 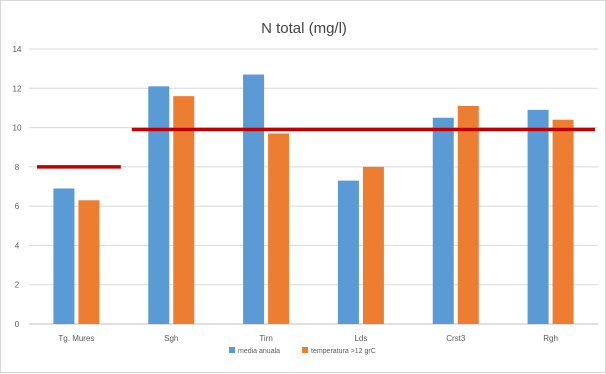 I want to click on y-tick-label: 12, so click(x=17, y=88).